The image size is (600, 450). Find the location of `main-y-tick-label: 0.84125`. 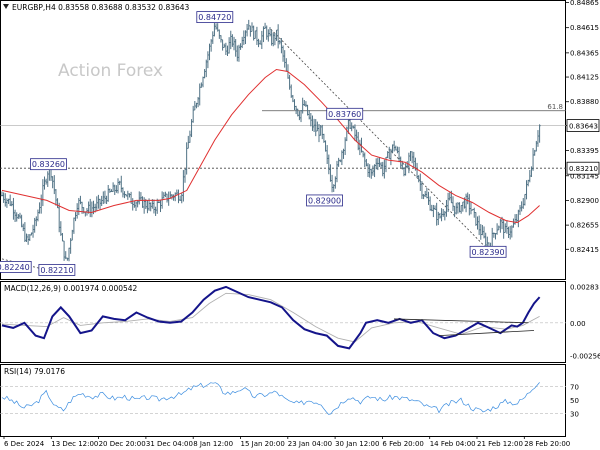

main-y-tick-label: 0.84125 is located at coordinates (584, 78).